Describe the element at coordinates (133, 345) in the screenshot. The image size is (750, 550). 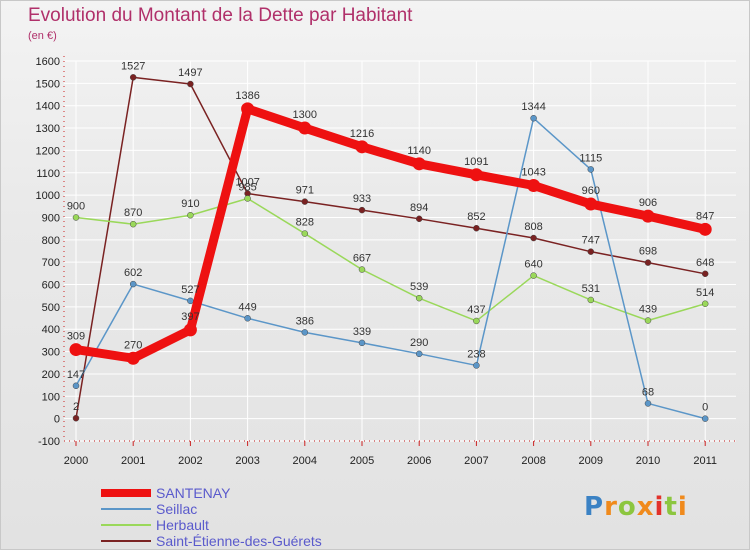
I see `data-label: 270` at that location.